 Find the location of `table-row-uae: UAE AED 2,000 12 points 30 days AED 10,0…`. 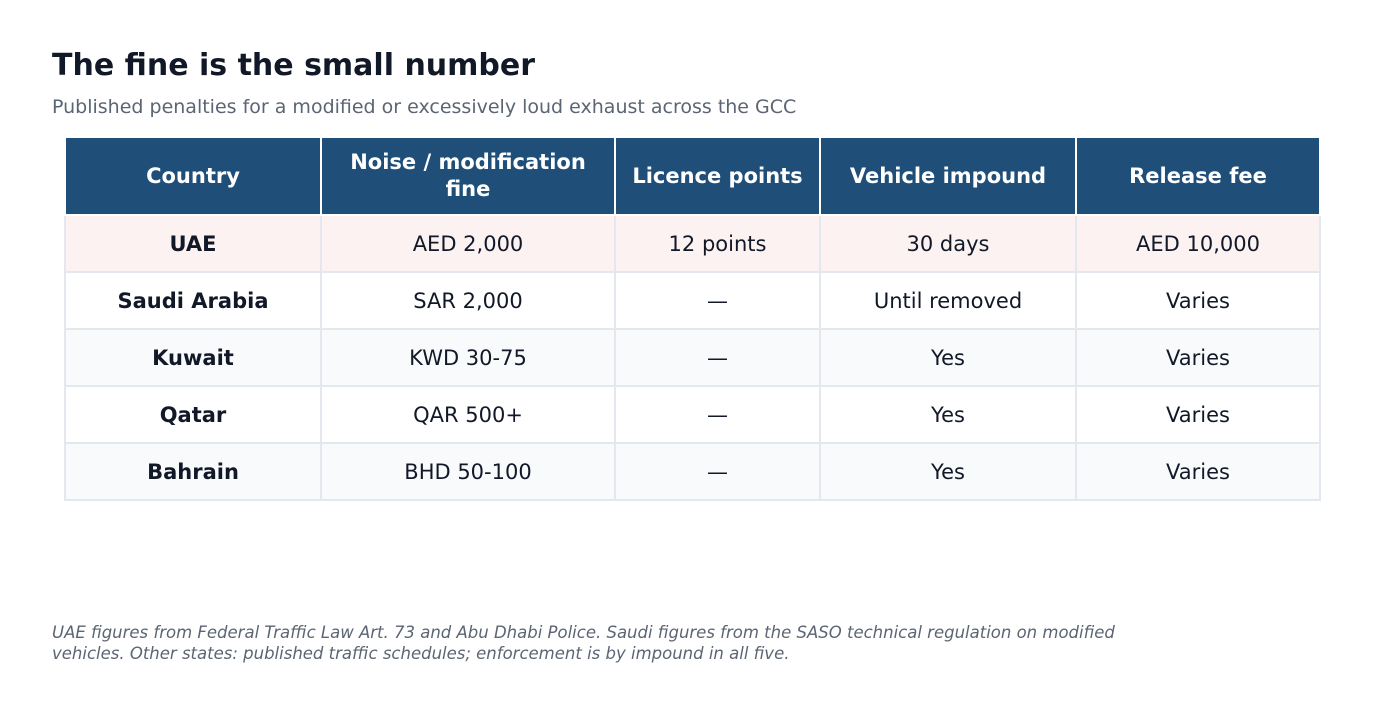

table-row-uae: UAE AED 2,000 12 points 30 days AED 10,0… is located at coordinates (692, 243).